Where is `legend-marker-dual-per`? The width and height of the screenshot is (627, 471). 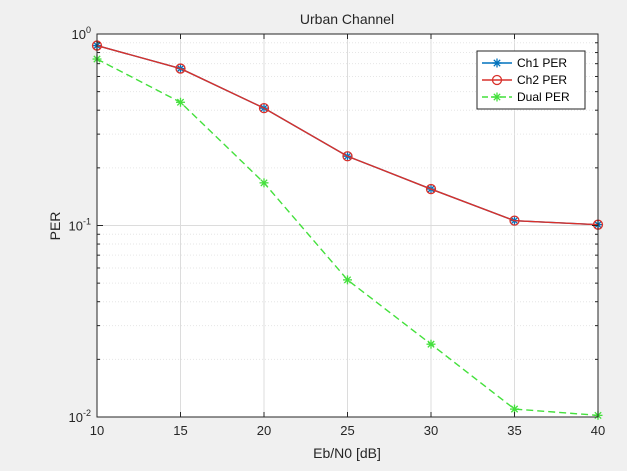
legend-marker-dual-per is located at coordinates (497, 97).